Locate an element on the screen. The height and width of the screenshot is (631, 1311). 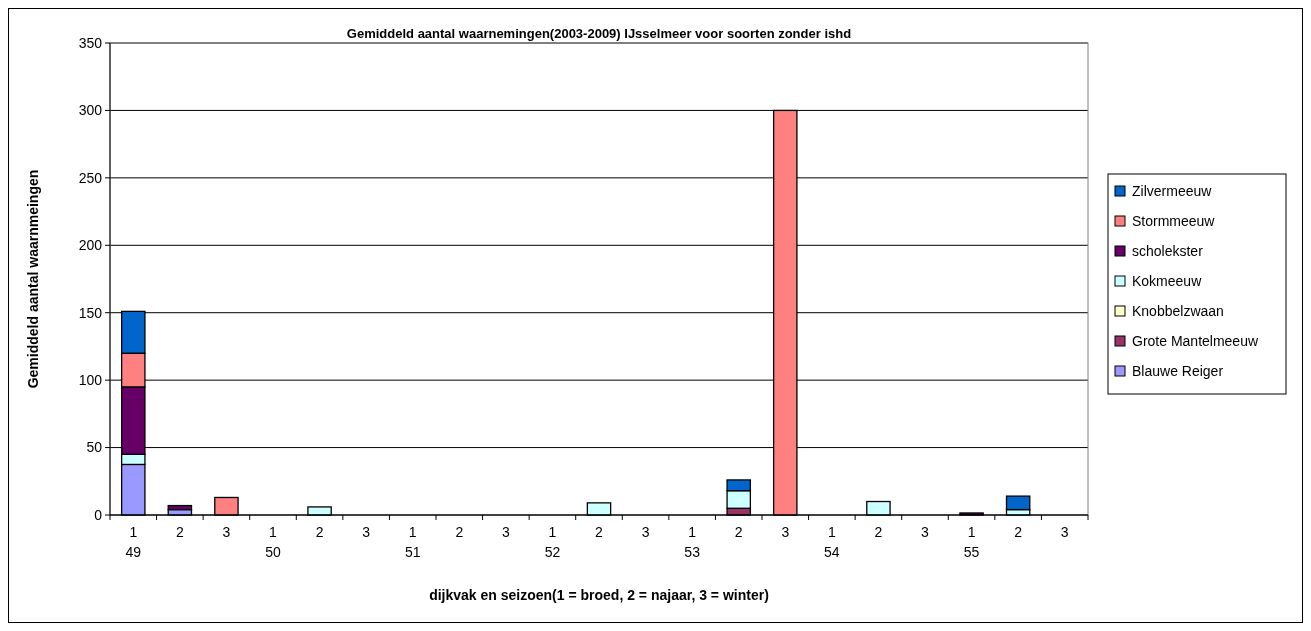
x-tick-label: 1 51 is located at coordinates (412, 542).